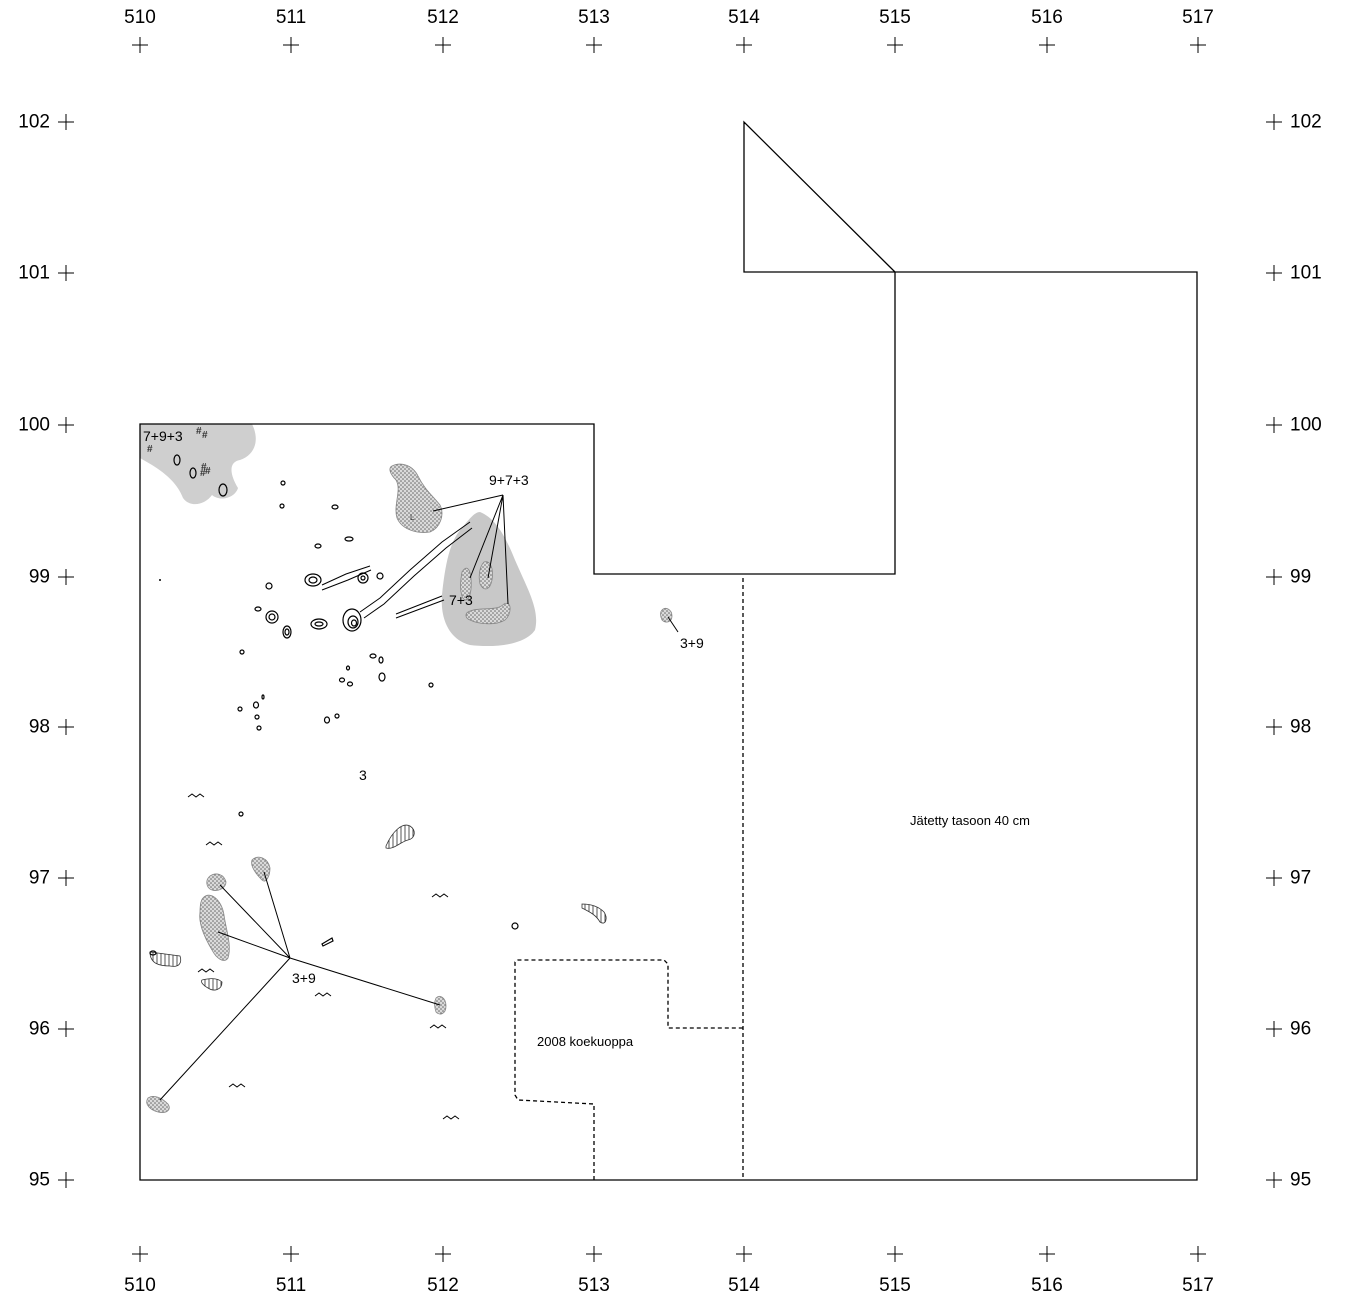  I want to click on x-tick-bottom-510: 510, so click(140, 1285).